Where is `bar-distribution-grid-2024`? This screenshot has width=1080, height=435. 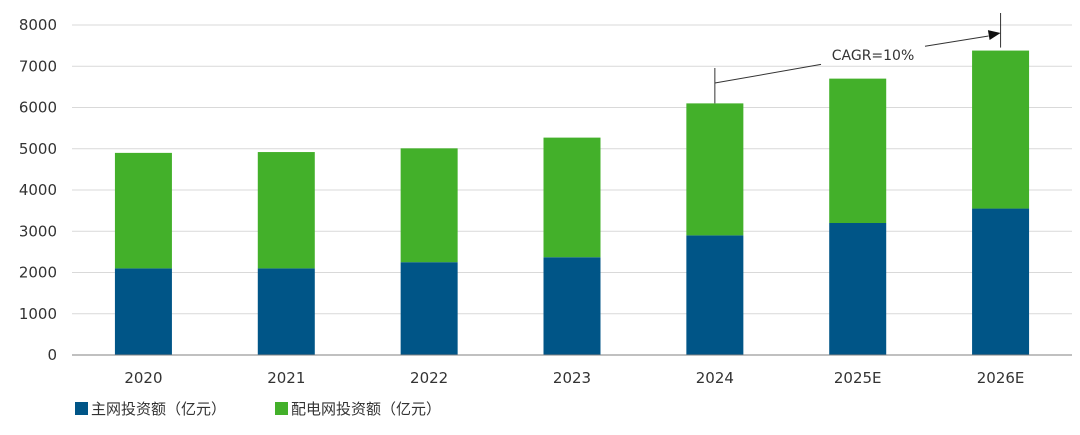
bar-distribution-grid-2024 is located at coordinates (715, 169).